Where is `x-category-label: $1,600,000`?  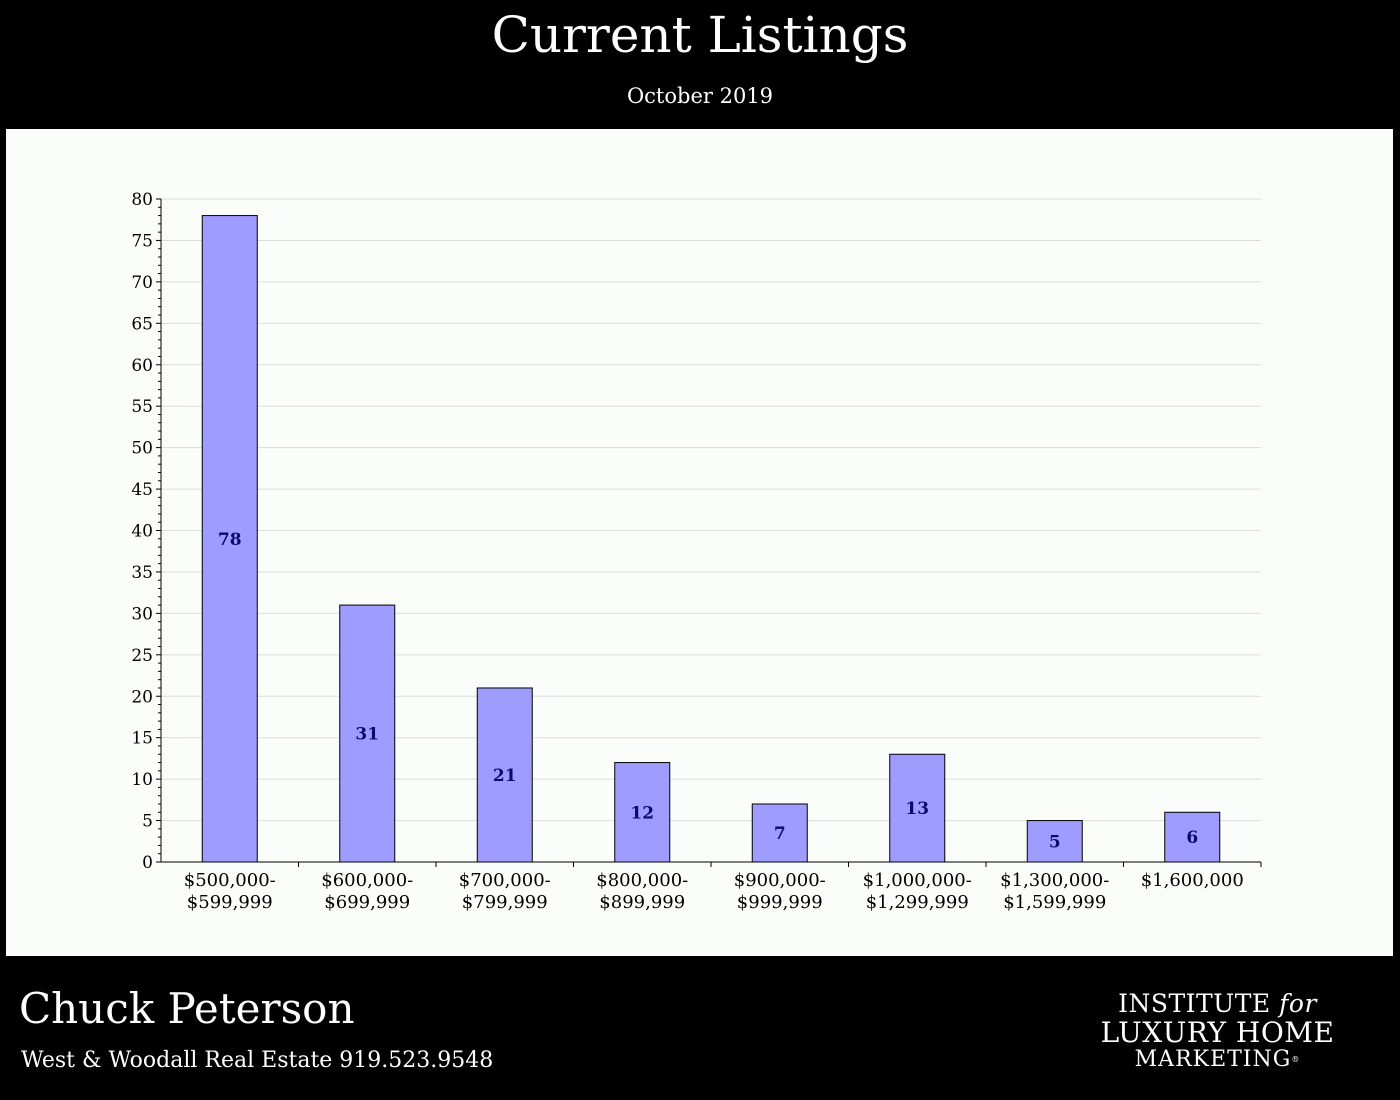 x-category-label: $1,600,000 is located at coordinates (1192, 880).